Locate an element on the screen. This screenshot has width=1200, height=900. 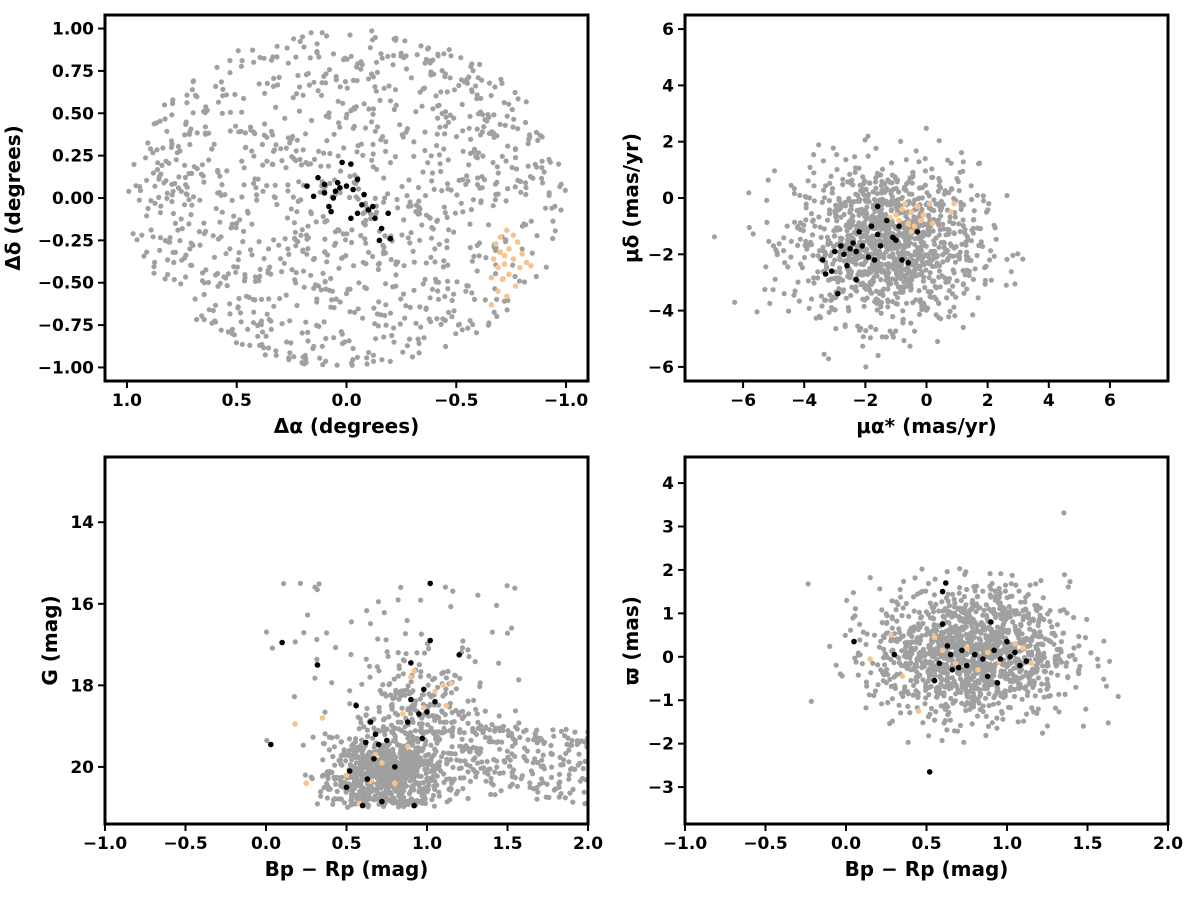
y-tick-label: −6 is located at coordinates (661, 368).